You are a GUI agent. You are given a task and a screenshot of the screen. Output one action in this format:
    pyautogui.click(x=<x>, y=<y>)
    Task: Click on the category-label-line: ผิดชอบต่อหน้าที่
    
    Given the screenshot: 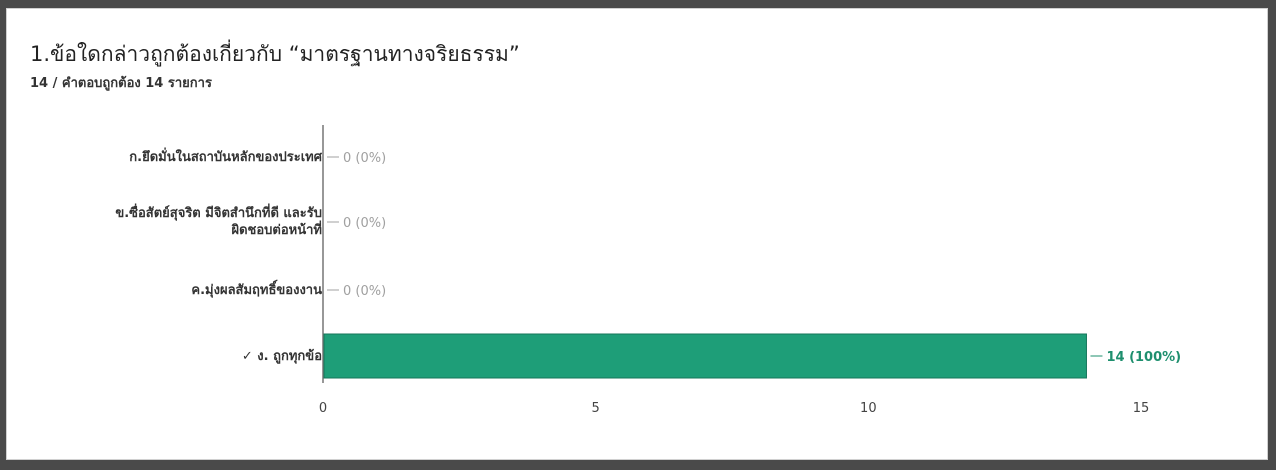 What is the action you would take?
    pyautogui.click(x=276, y=230)
    